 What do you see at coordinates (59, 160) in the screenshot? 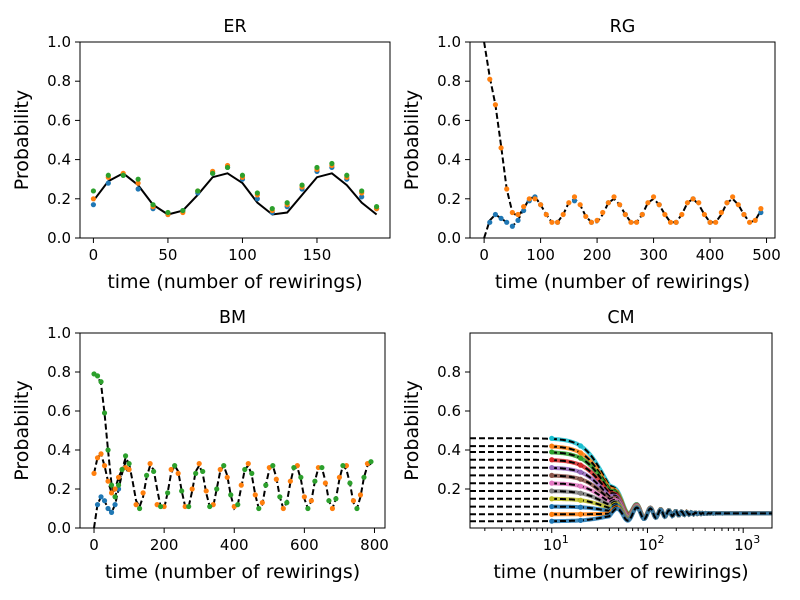
I see `er-ytick-label: 0.4` at bounding box center [59, 160].